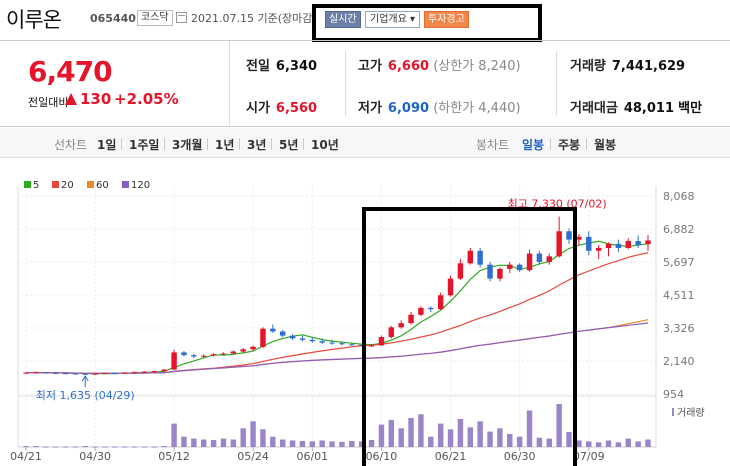 This screenshot has width=730, height=466. What do you see at coordinates (174, 456) in the screenshot?
I see `x-tick-label: 05/12` at bounding box center [174, 456].